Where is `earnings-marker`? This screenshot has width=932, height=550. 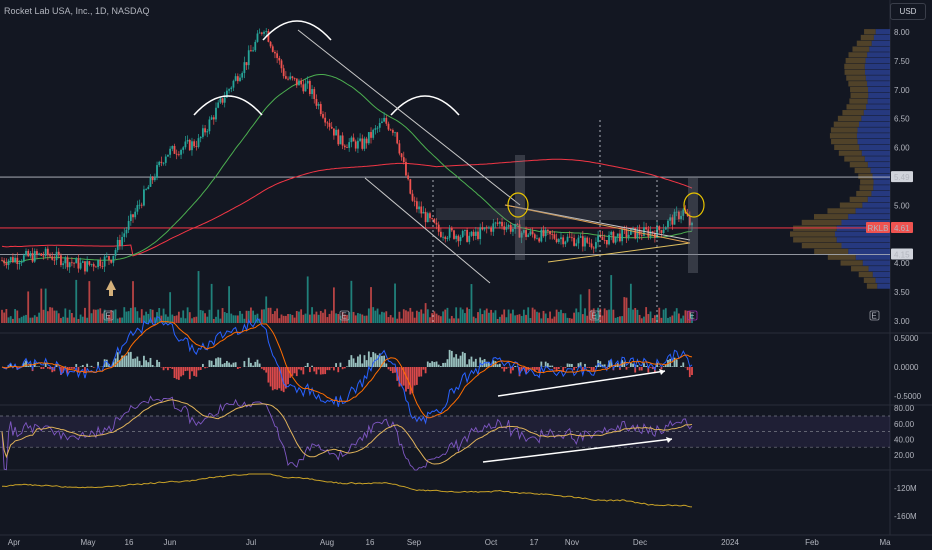 earnings-marker is located at coordinates (874, 315).